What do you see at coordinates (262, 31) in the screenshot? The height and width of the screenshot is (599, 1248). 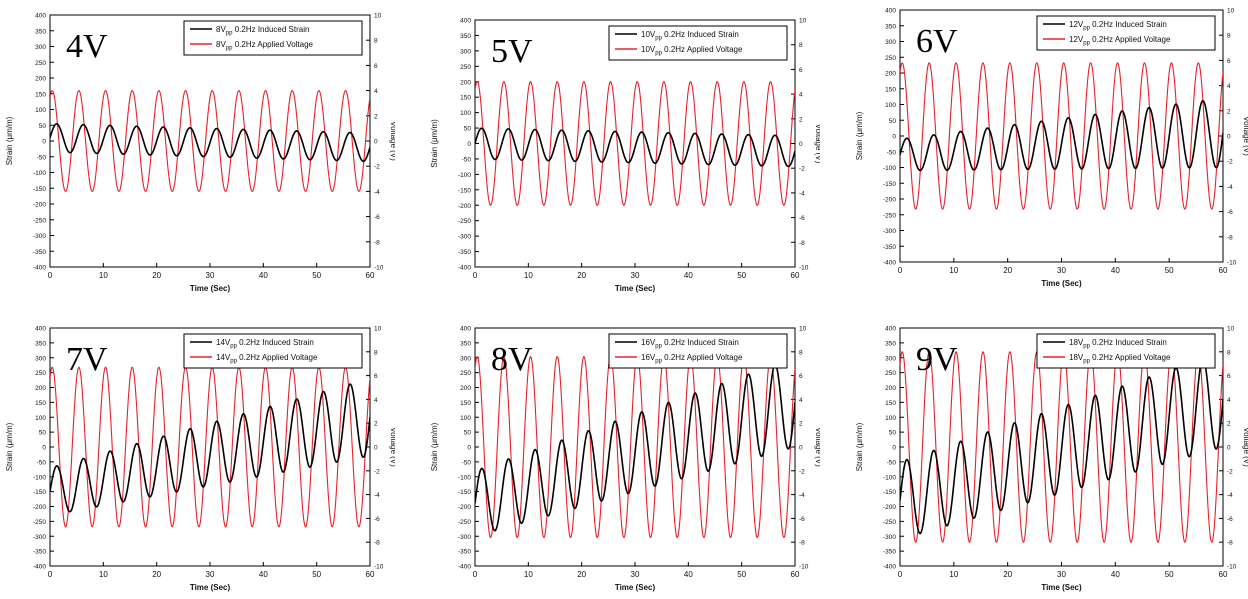 I see `legend-label-strain: 8Vpp 0.2Hz Induced Strain` at bounding box center [262, 31].